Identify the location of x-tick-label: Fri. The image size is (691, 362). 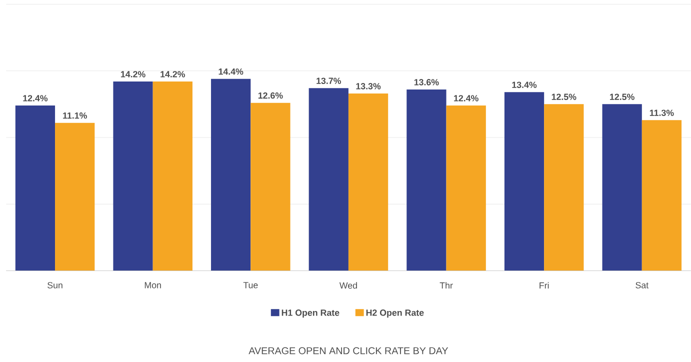
(544, 285).